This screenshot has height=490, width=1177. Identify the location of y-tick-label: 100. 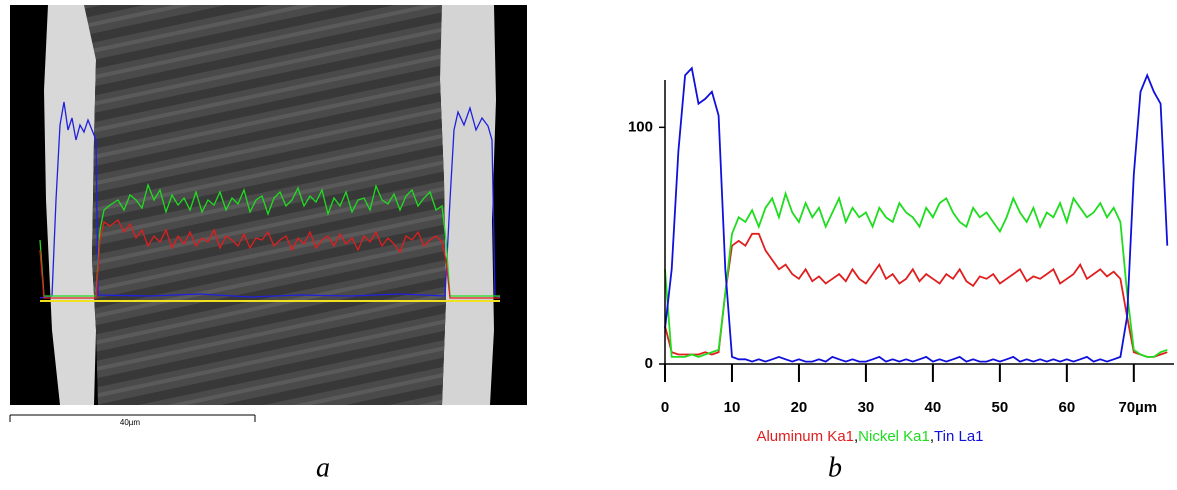
(640, 126).